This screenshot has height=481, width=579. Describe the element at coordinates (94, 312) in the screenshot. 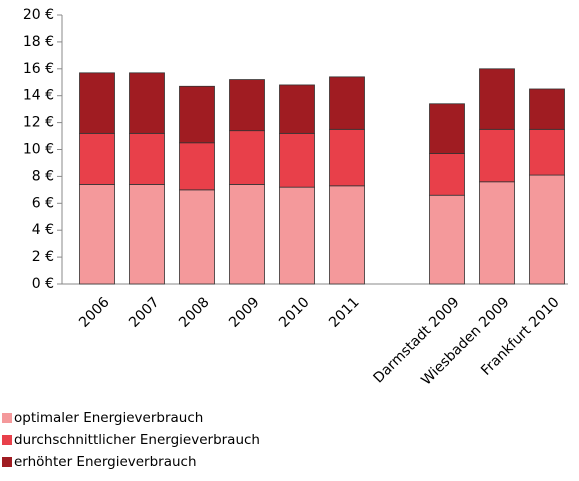

I see `x-tick-label: 2006` at that location.